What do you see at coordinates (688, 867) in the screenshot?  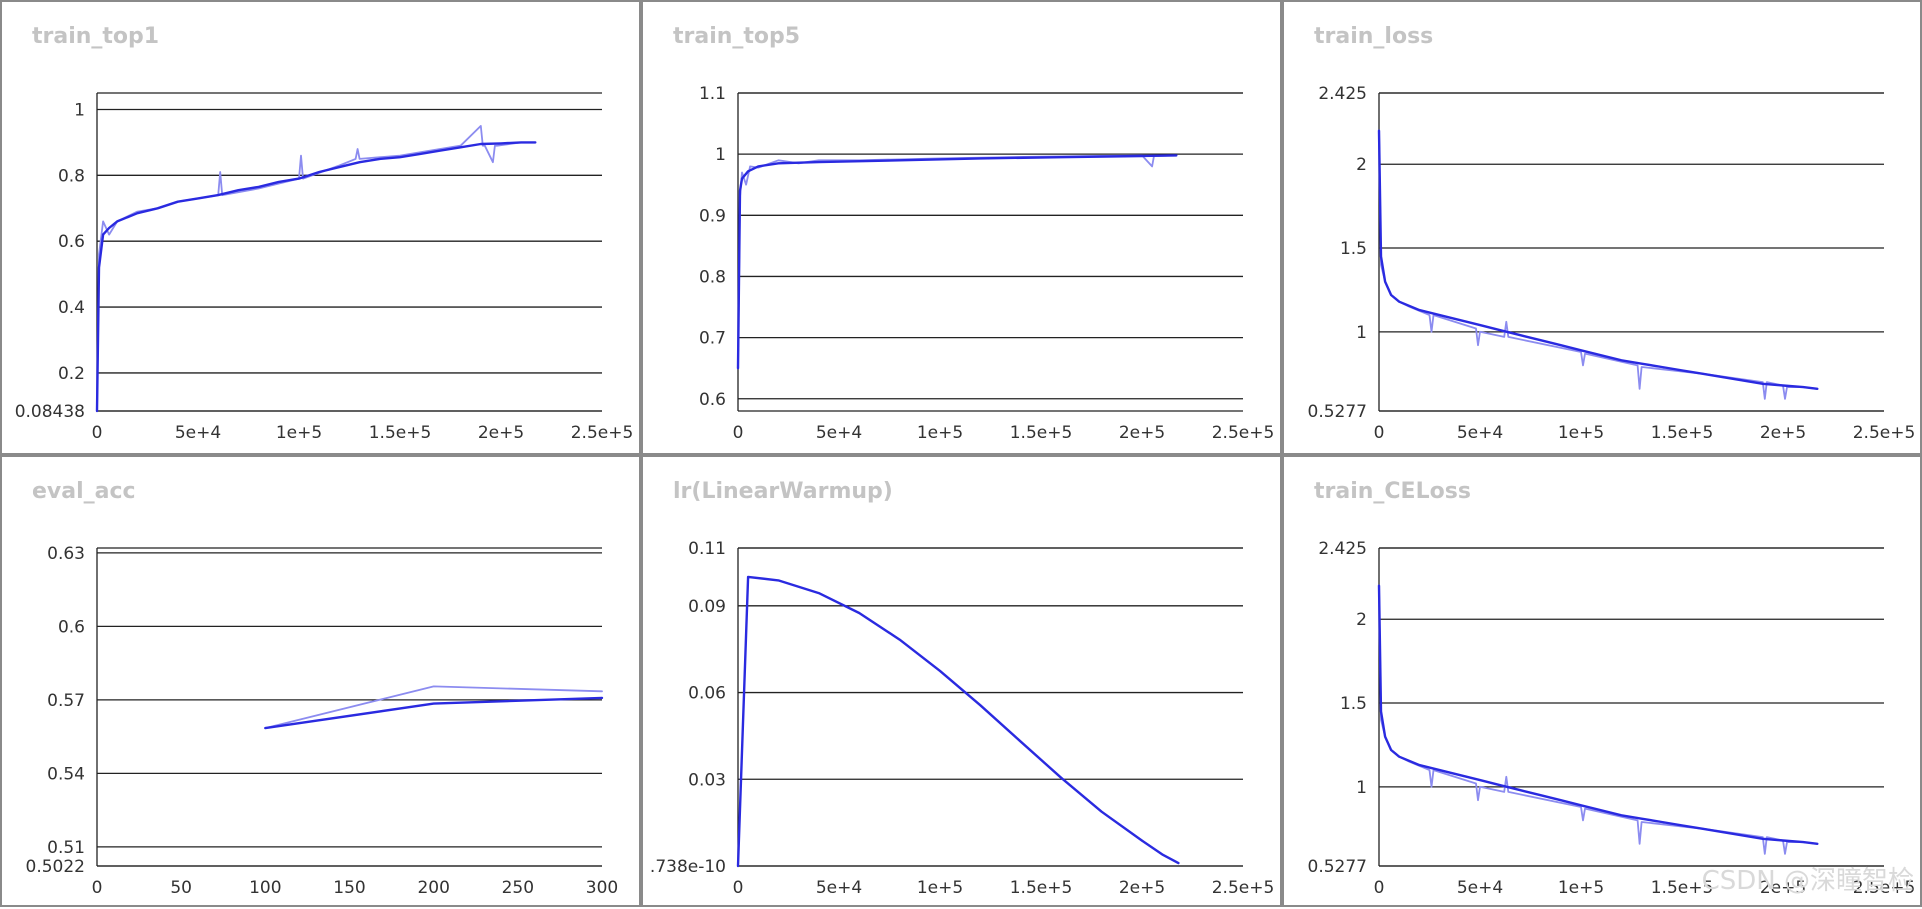 I see `y-tick-label: .738e-10` at bounding box center [688, 867].